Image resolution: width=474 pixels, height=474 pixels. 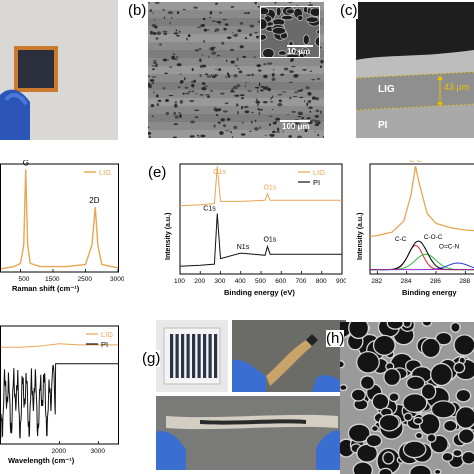 I want to click on layer-label-pi: PI, so click(x=383, y=125).